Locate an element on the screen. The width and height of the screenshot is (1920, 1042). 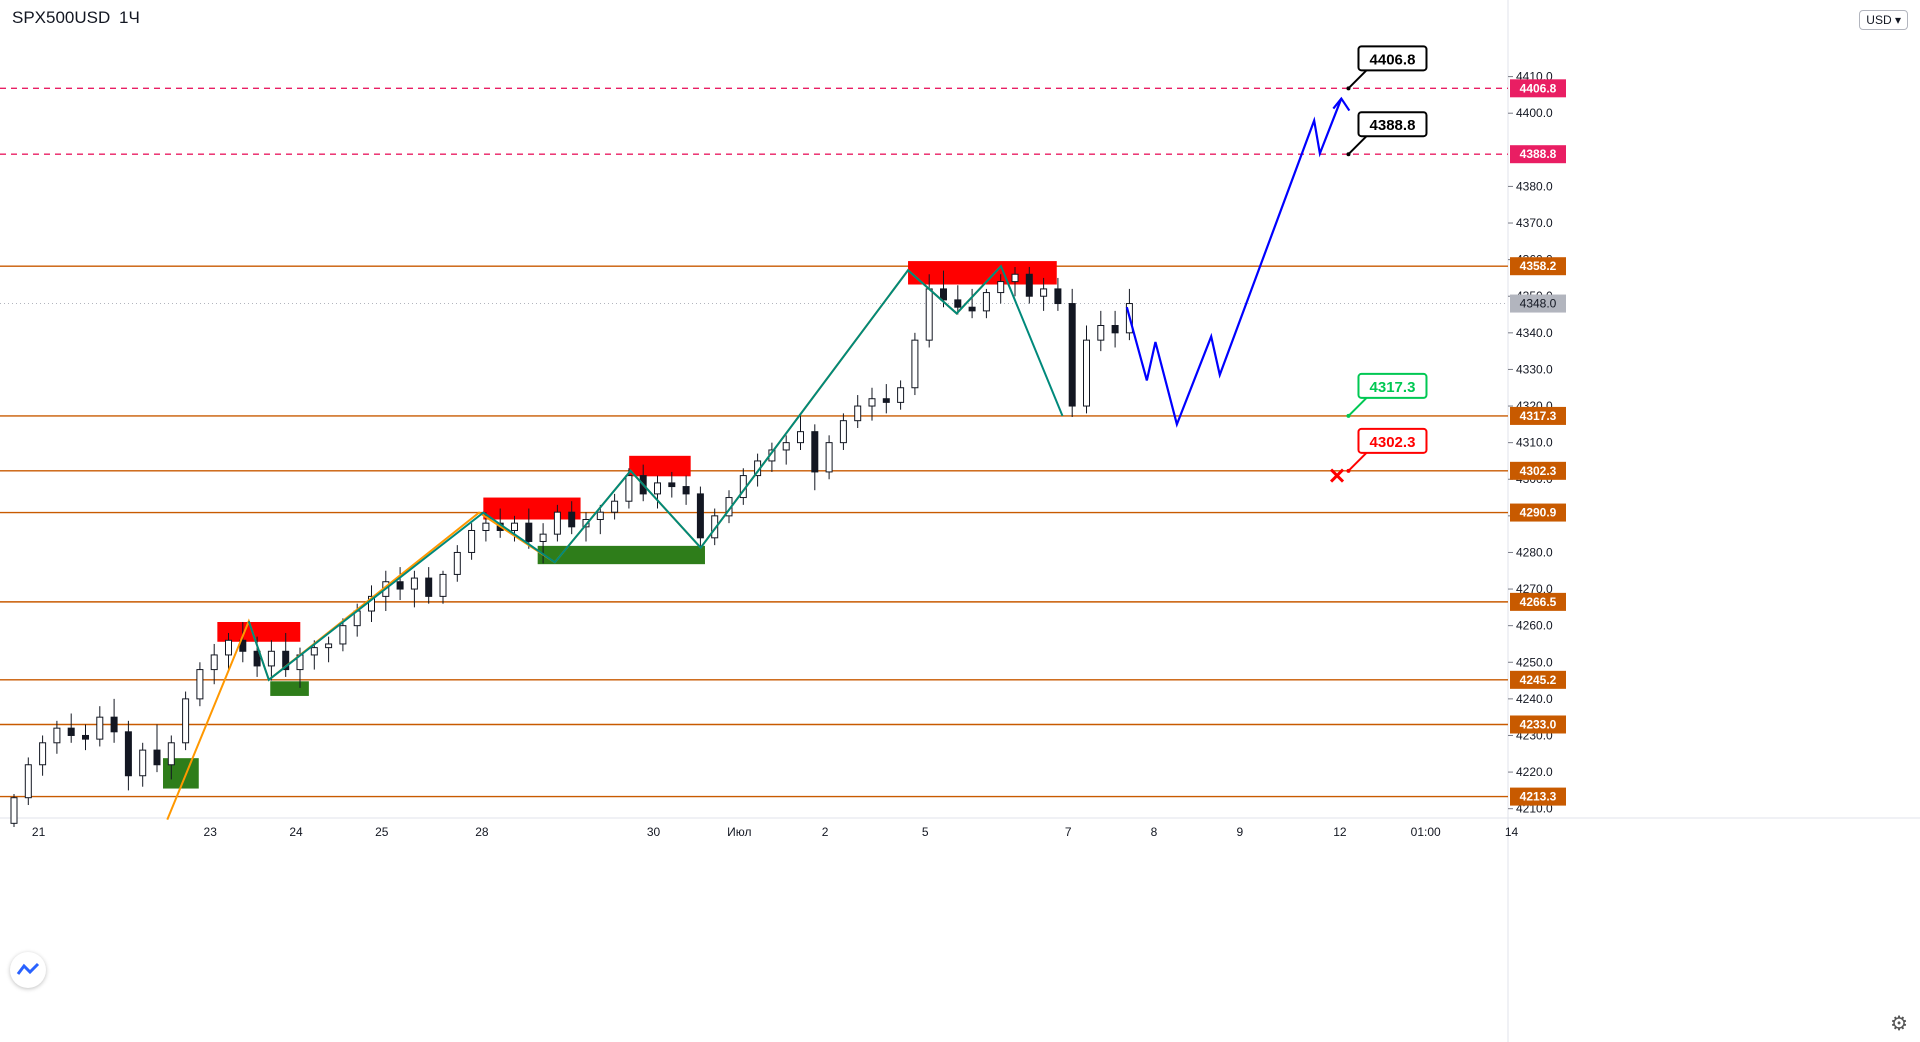
y-tick-label: 4260.0 is located at coordinates (1534, 626).